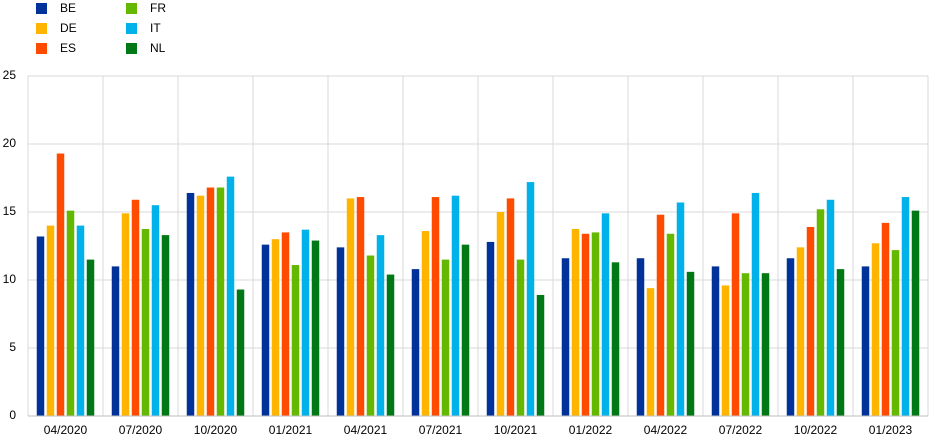  What do you see at coordinates (816, 430) in the screenshot?
I see `x-tick-label: 10/2022` at bounding box center [816, 430].